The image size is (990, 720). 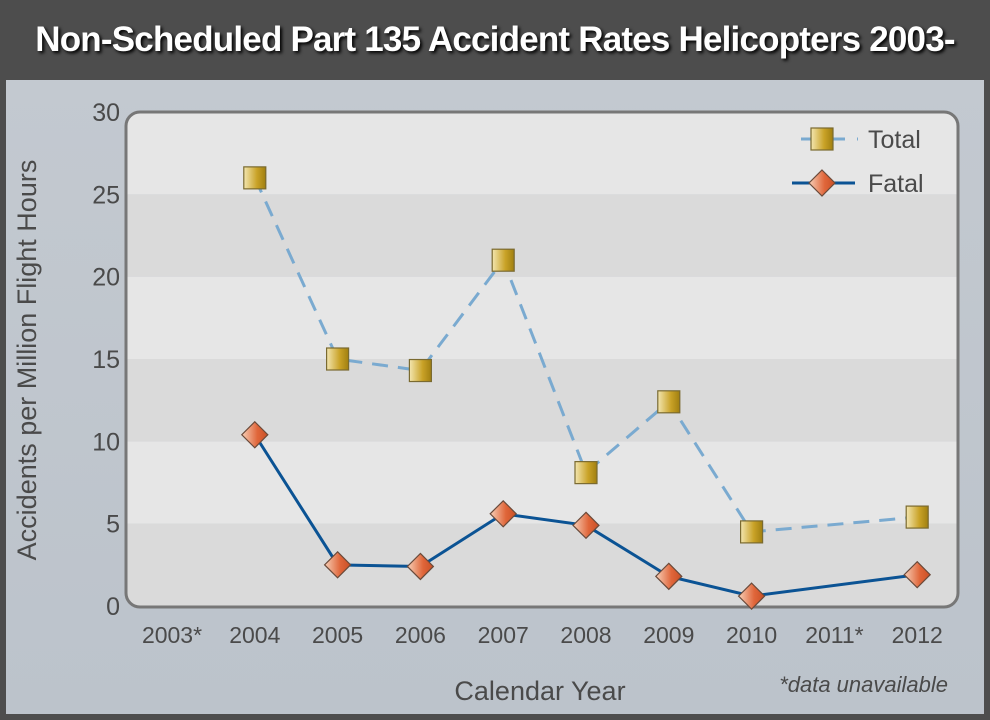 What do you see at coordinates (113, 607) in the screenshot?
I see `y-tick-label: 0` at bounding box center [113, 607].